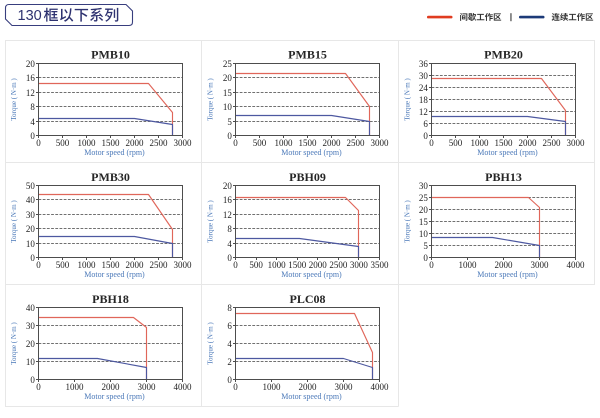  Describe the element at coordinates (110, 55) in the screenshot. I see `svg-text: PMB10` at that location.